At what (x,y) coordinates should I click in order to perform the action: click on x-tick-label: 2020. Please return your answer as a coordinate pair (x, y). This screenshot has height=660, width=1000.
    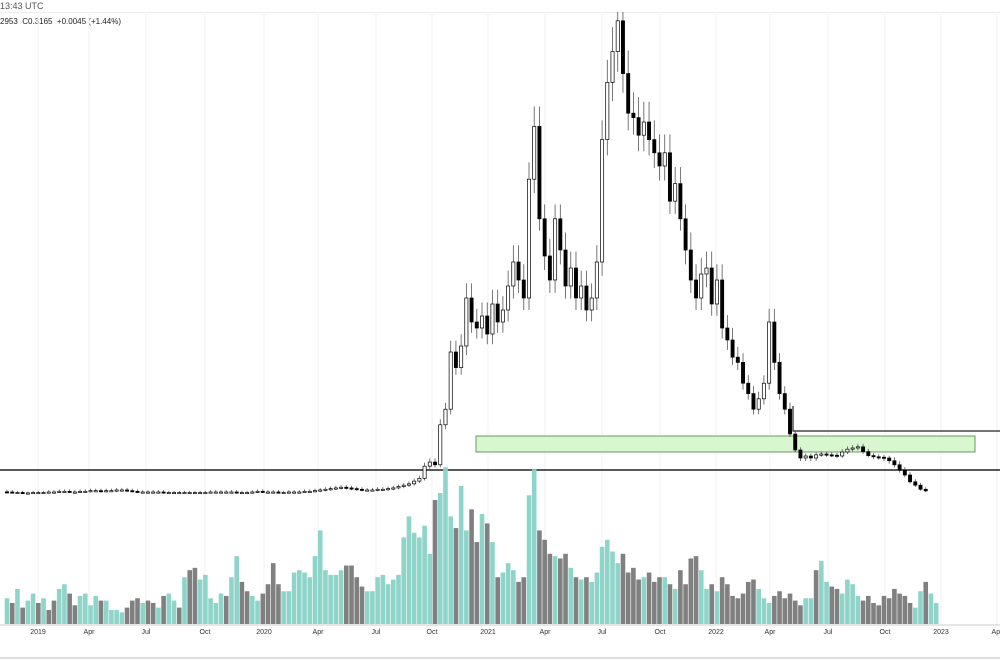
    Looking at the image, I should click on (264, 632).